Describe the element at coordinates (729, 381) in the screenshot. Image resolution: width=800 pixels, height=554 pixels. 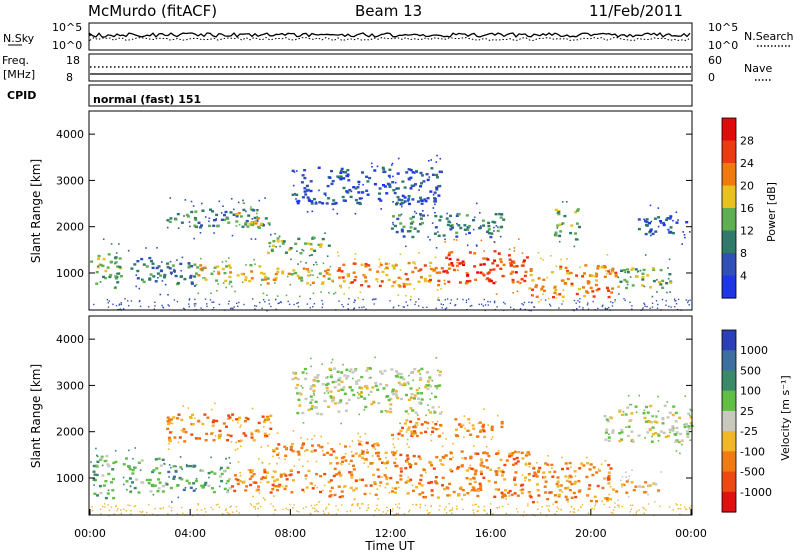
I see `velocity-colorbar-swatch` at that location.